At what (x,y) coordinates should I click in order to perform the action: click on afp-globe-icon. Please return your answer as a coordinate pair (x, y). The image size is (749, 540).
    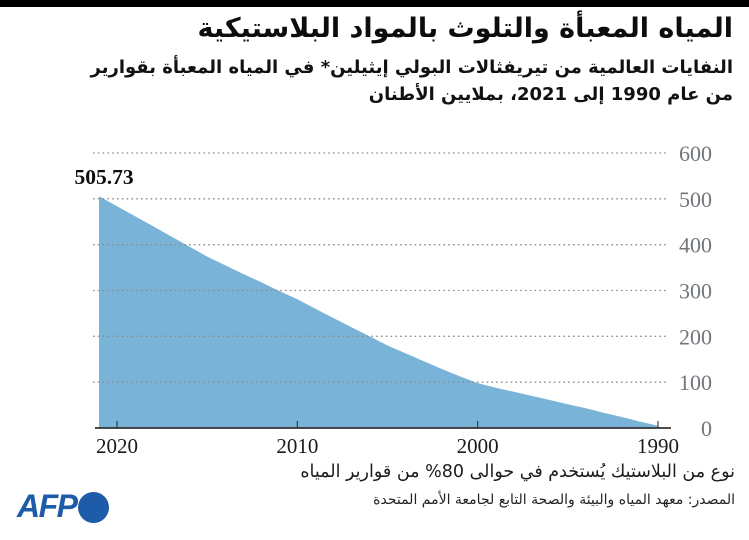
    Looking at the image, I should click on (93, 507).